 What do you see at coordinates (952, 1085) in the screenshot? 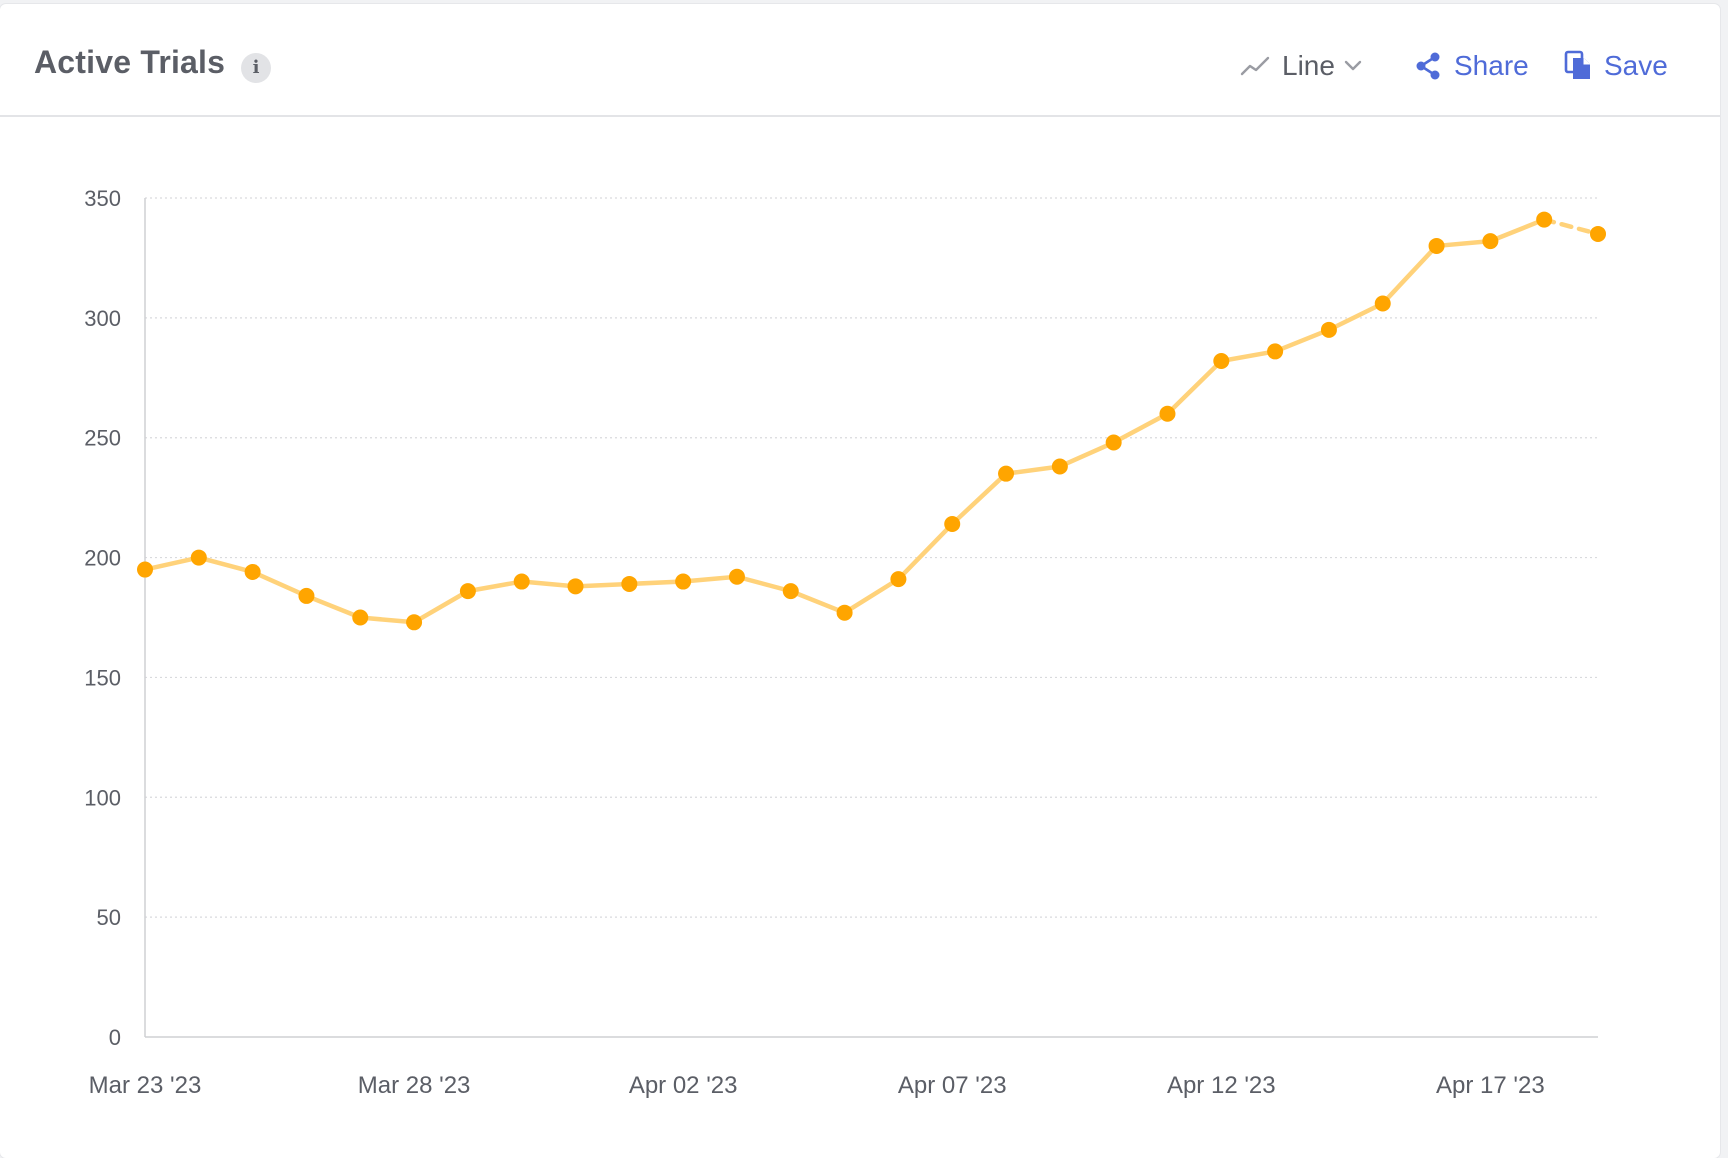
I see `x-tick-label: Apr 07 '23` at bounding box center [952, 1085].